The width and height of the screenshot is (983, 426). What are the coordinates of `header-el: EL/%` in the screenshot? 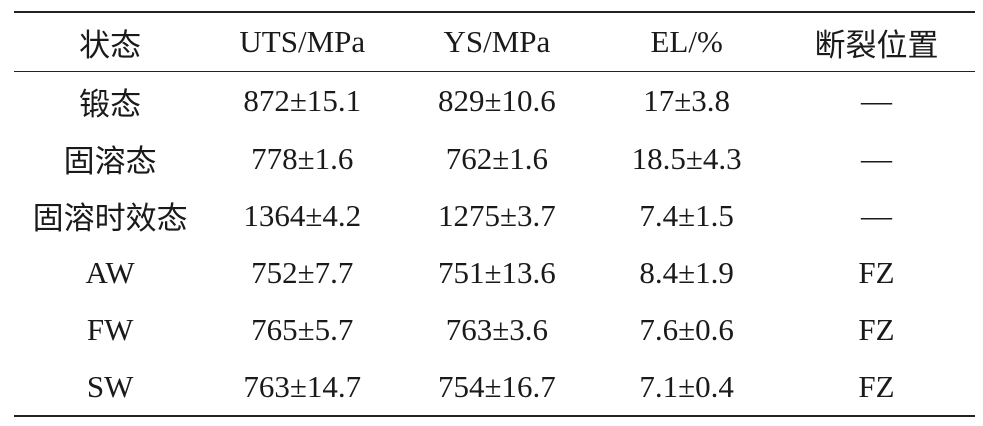 It's located at (686, 41).